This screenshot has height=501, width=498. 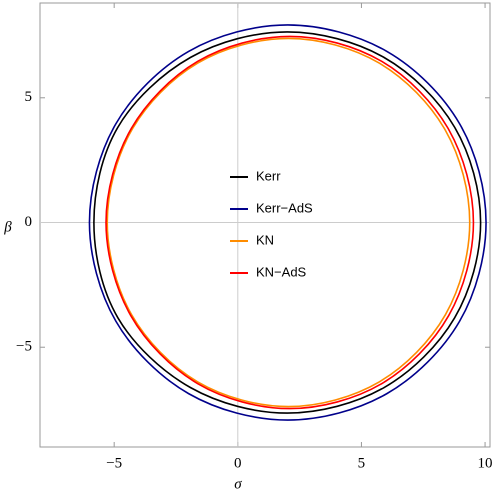 I want to click on x-tick-label: 5, so click(x=362, y=463).